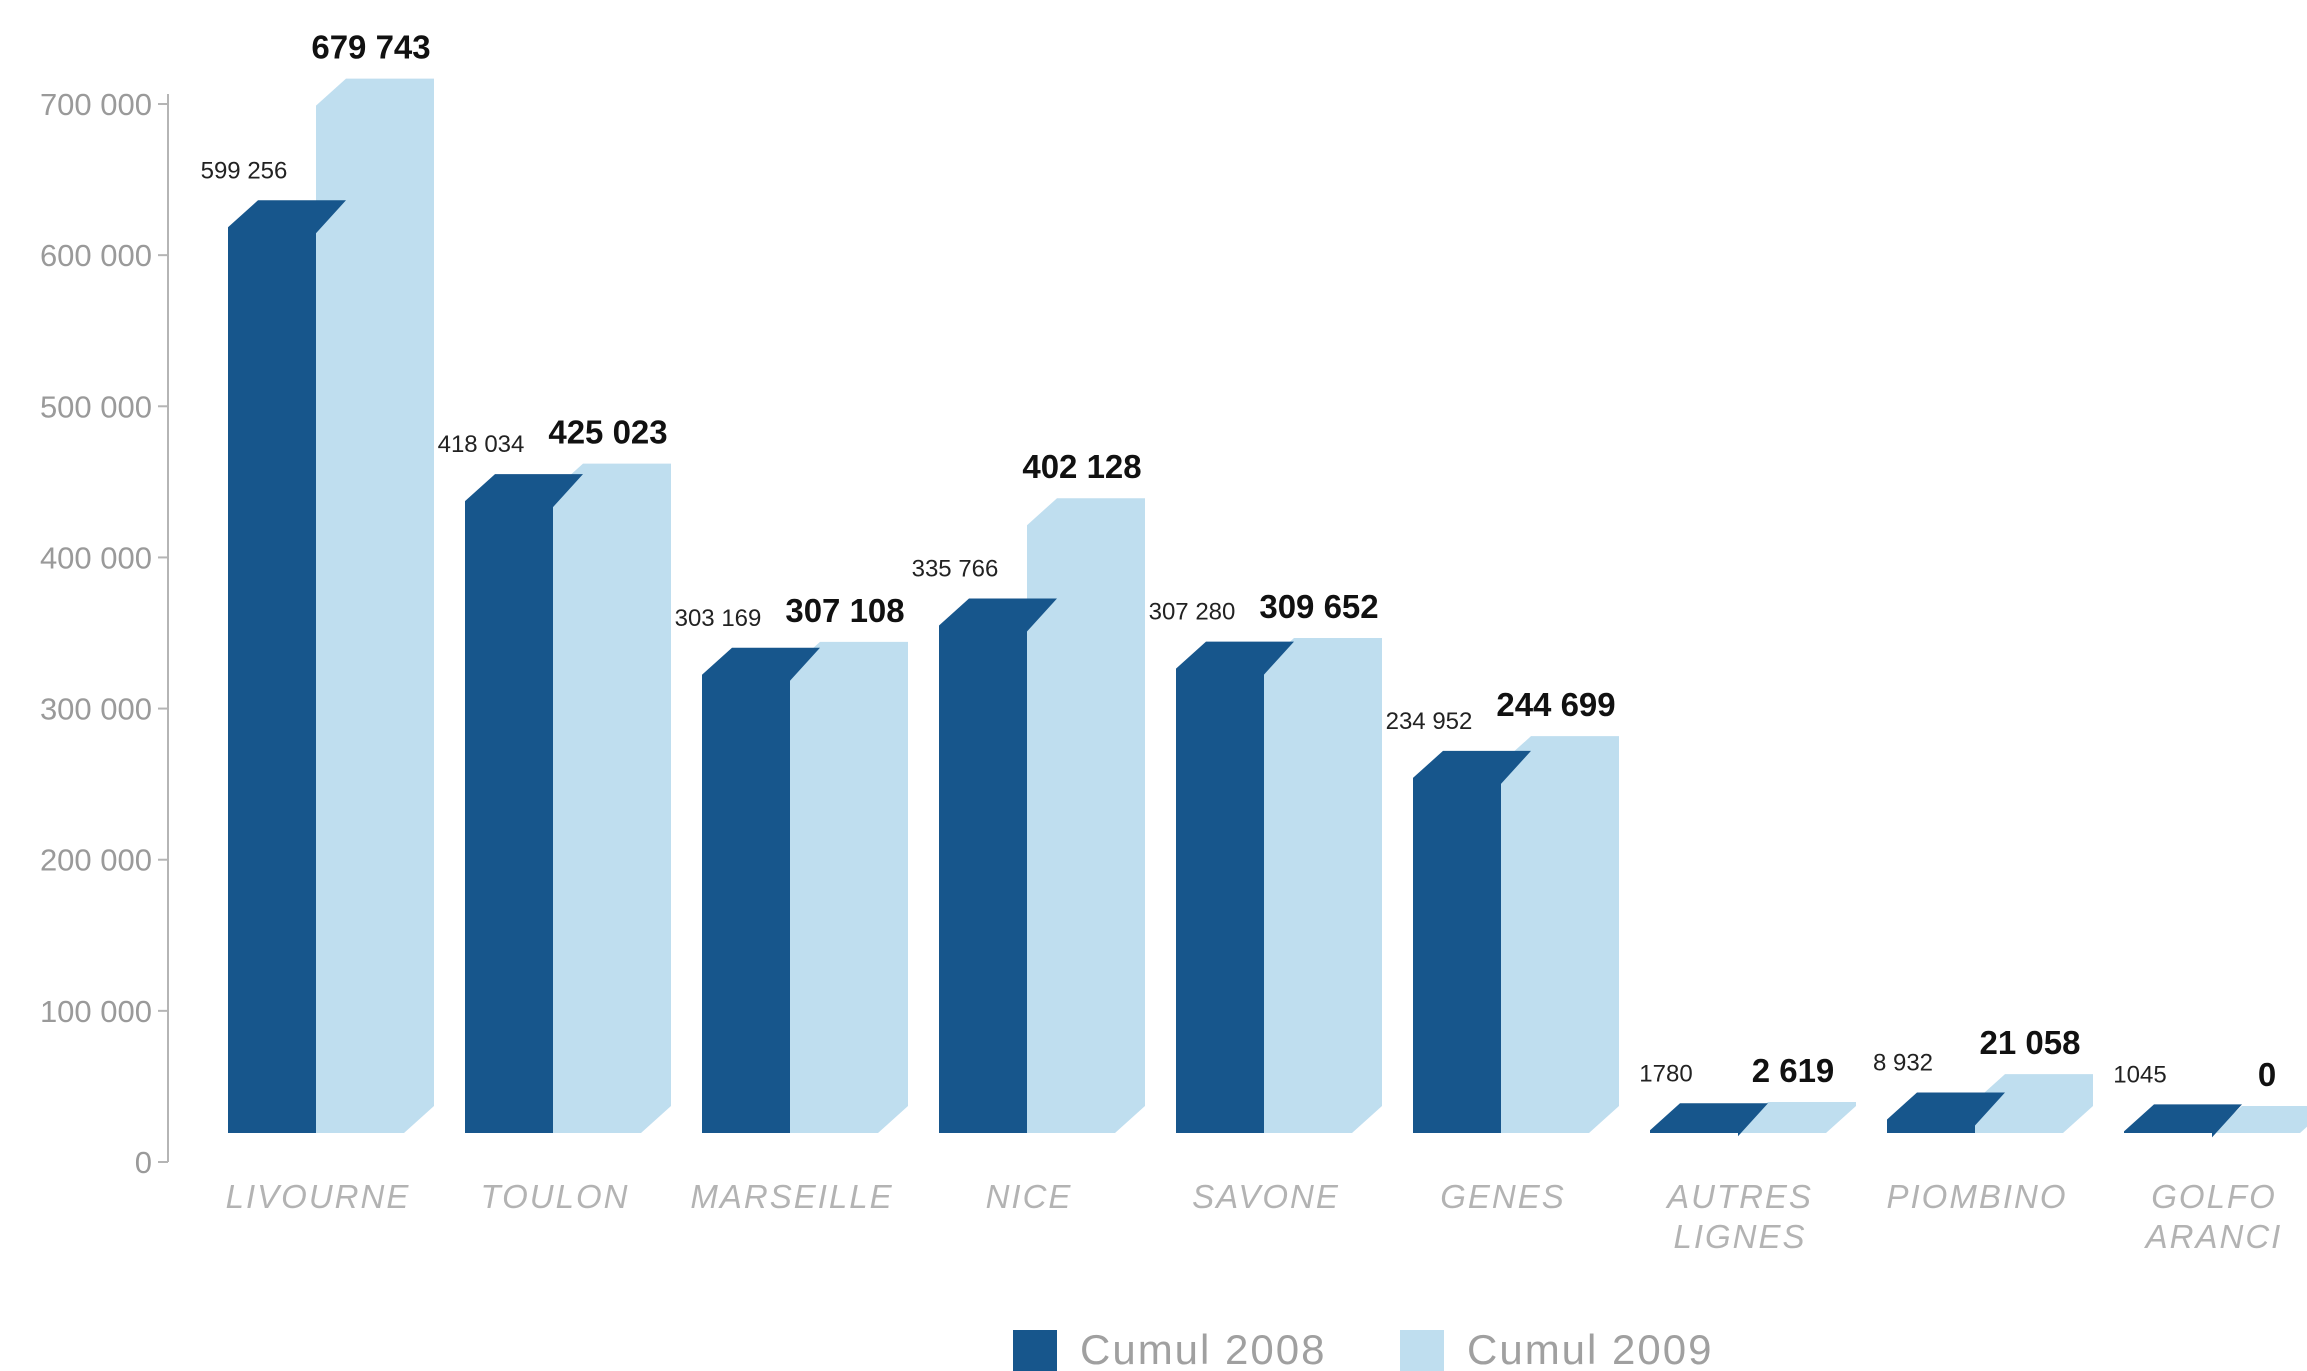  What do you see at coordinates (1429, 721) in the screenshot?
I see `data-label-2008: 234 952` at bounding box center [1429, 721].